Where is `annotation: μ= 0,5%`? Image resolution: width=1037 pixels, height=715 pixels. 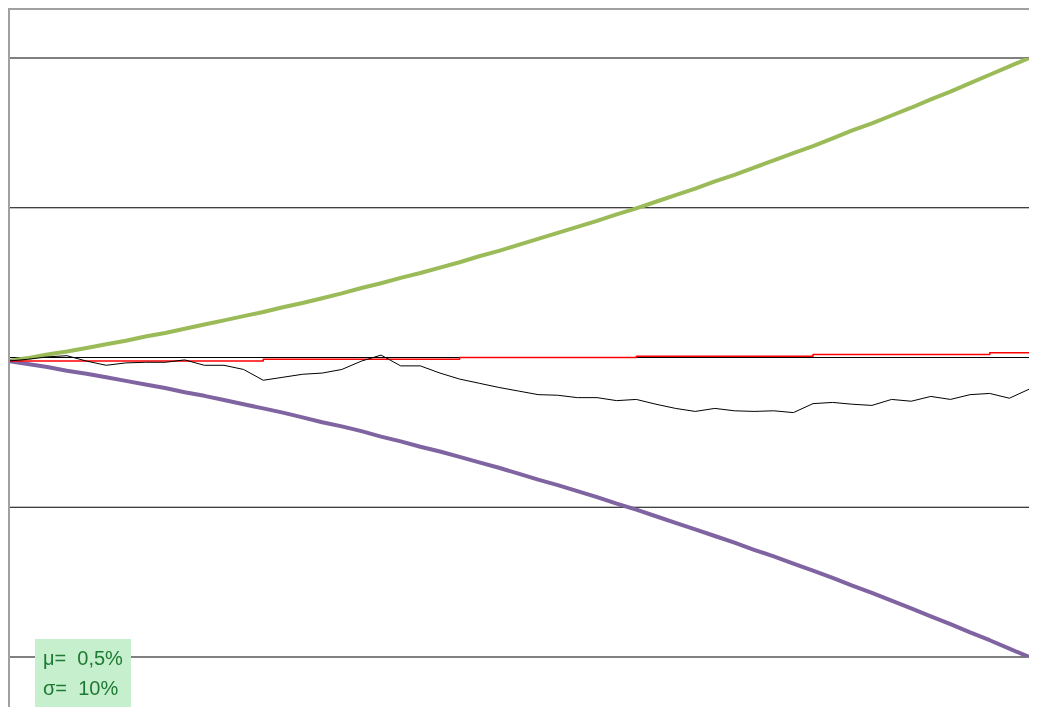
annotation: μ= 0,5% is located at coordinates (83, 658).